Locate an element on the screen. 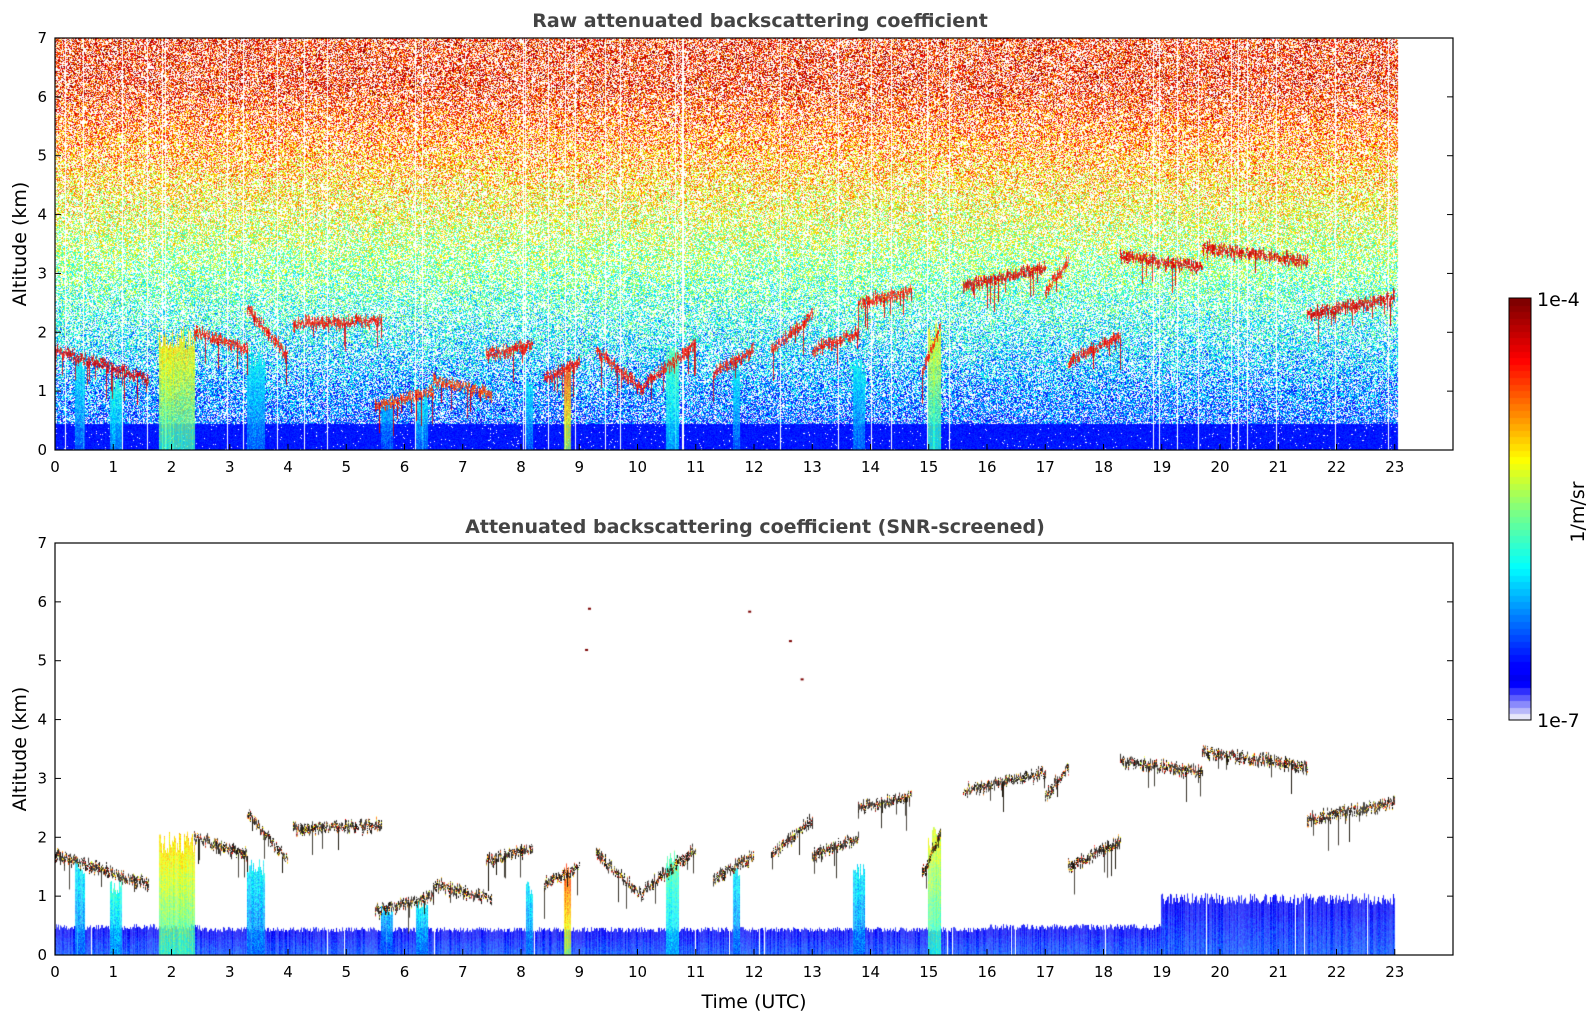 This screenshot has height=1020, width=1595. bottom-x-tick-label: 9 is located at coordinates (579, 972).